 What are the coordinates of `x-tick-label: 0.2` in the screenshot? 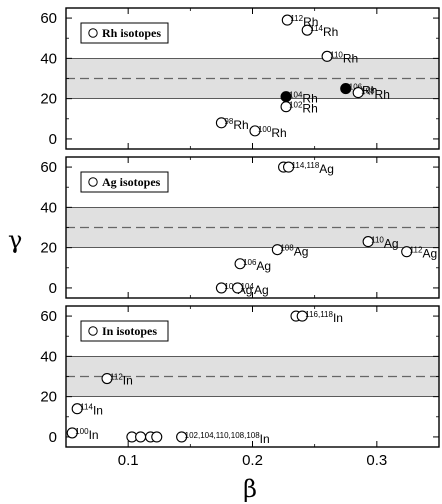 It's located at (252, 460).